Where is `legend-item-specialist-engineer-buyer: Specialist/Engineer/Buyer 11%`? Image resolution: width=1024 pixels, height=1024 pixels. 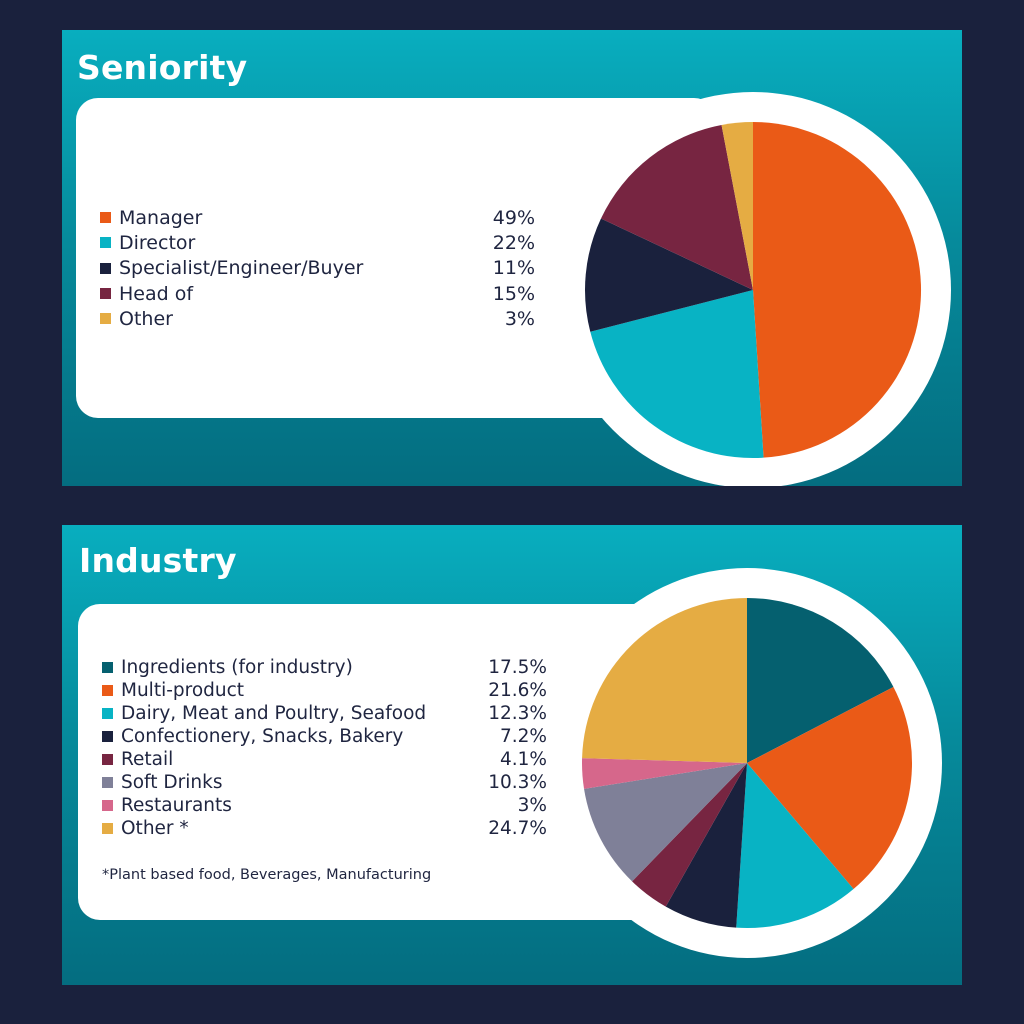
legend-item-specialist-engineer-buyer: Specialist/Engineer/Buyer 11% is located at coordinates (317, 268).